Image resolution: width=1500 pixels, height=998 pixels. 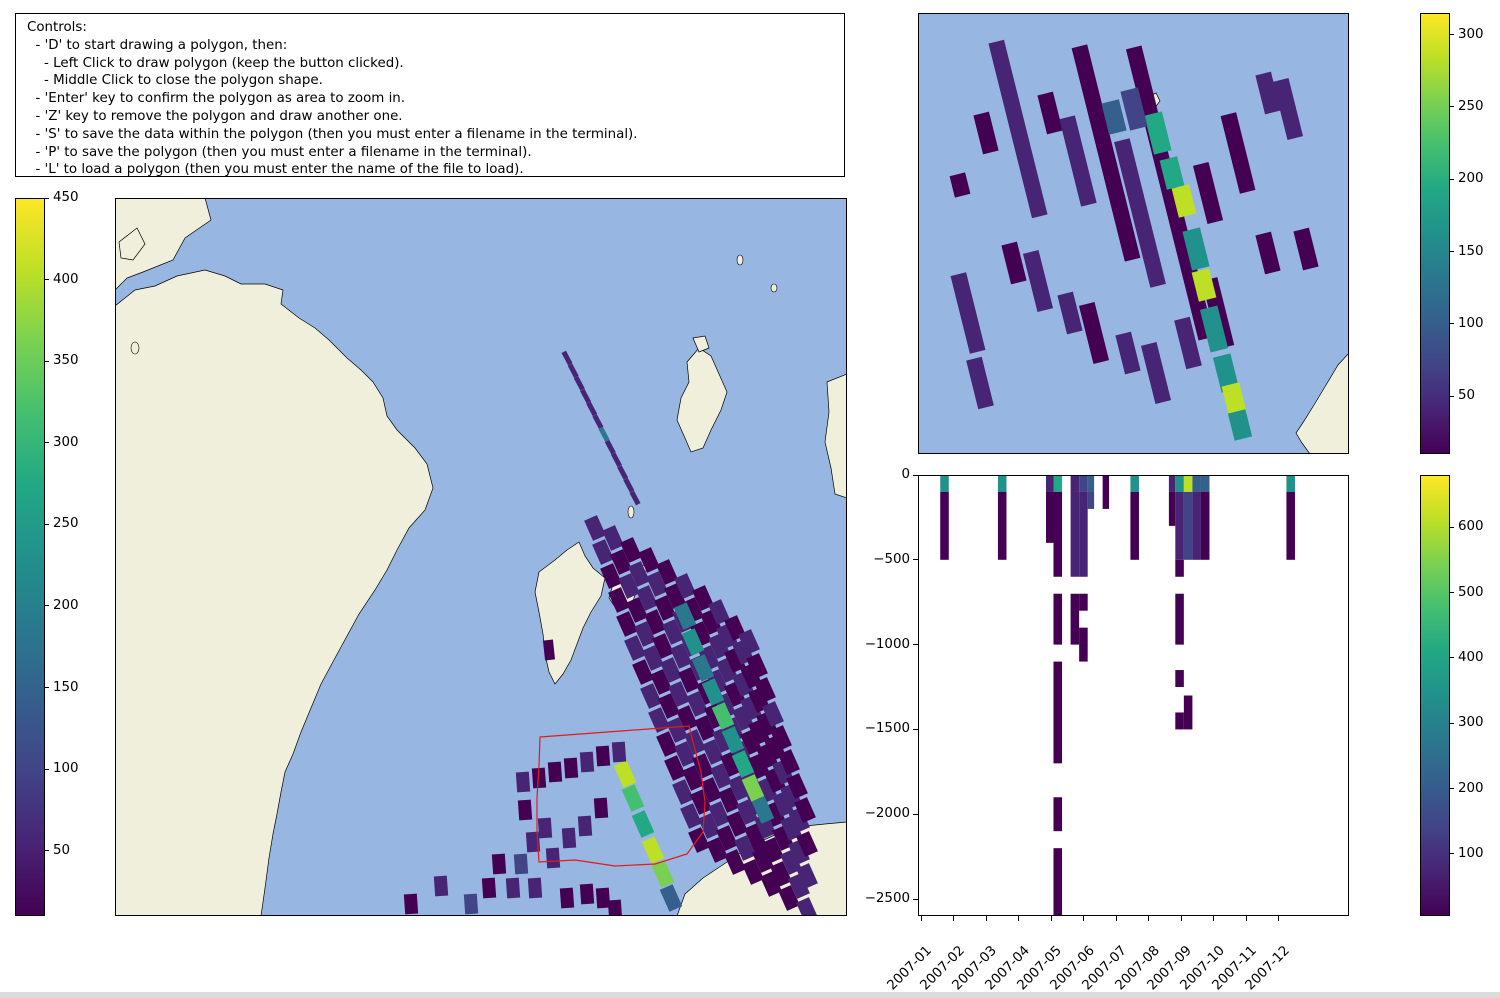 I want to click on colorbar-tick-label: 300, so click(x=66, y=442).